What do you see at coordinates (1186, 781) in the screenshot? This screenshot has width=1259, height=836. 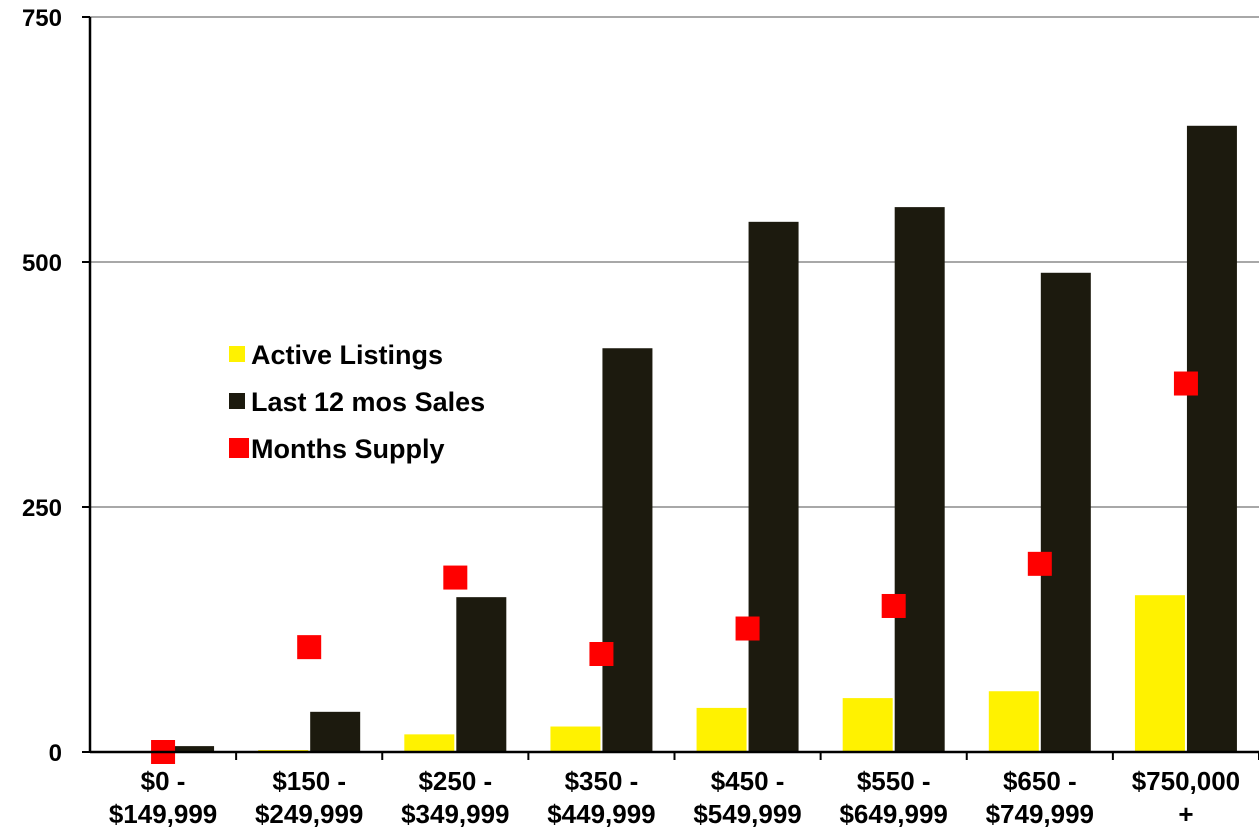 I see `x-tick-label-7-line1: $750,000` at bounding box center [1186, 781].